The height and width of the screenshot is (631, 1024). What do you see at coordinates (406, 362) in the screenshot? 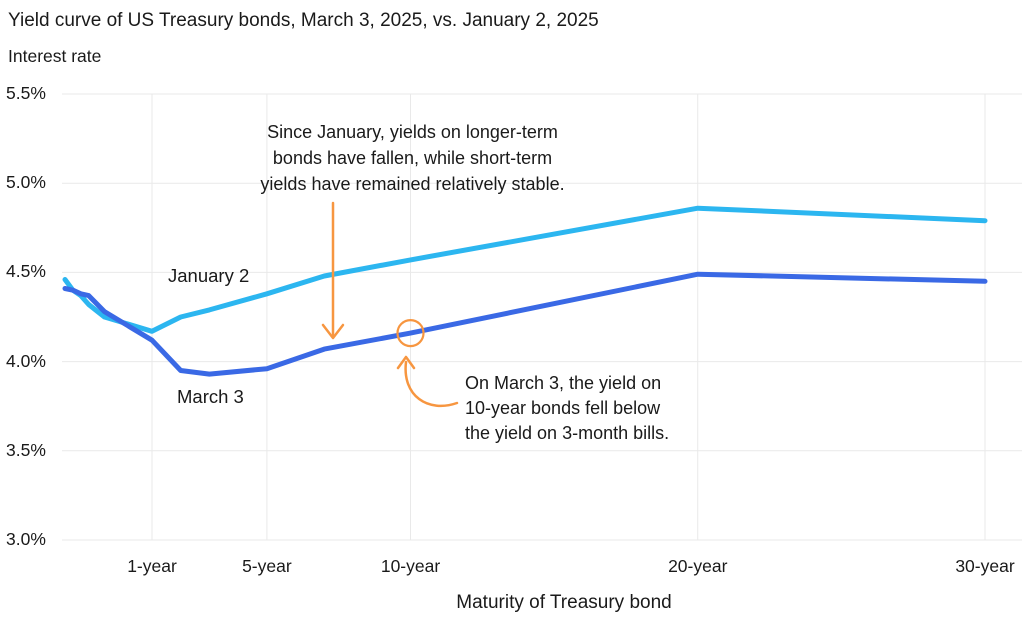
I see `curved-arrow-head` at bounding box center [406, 362].